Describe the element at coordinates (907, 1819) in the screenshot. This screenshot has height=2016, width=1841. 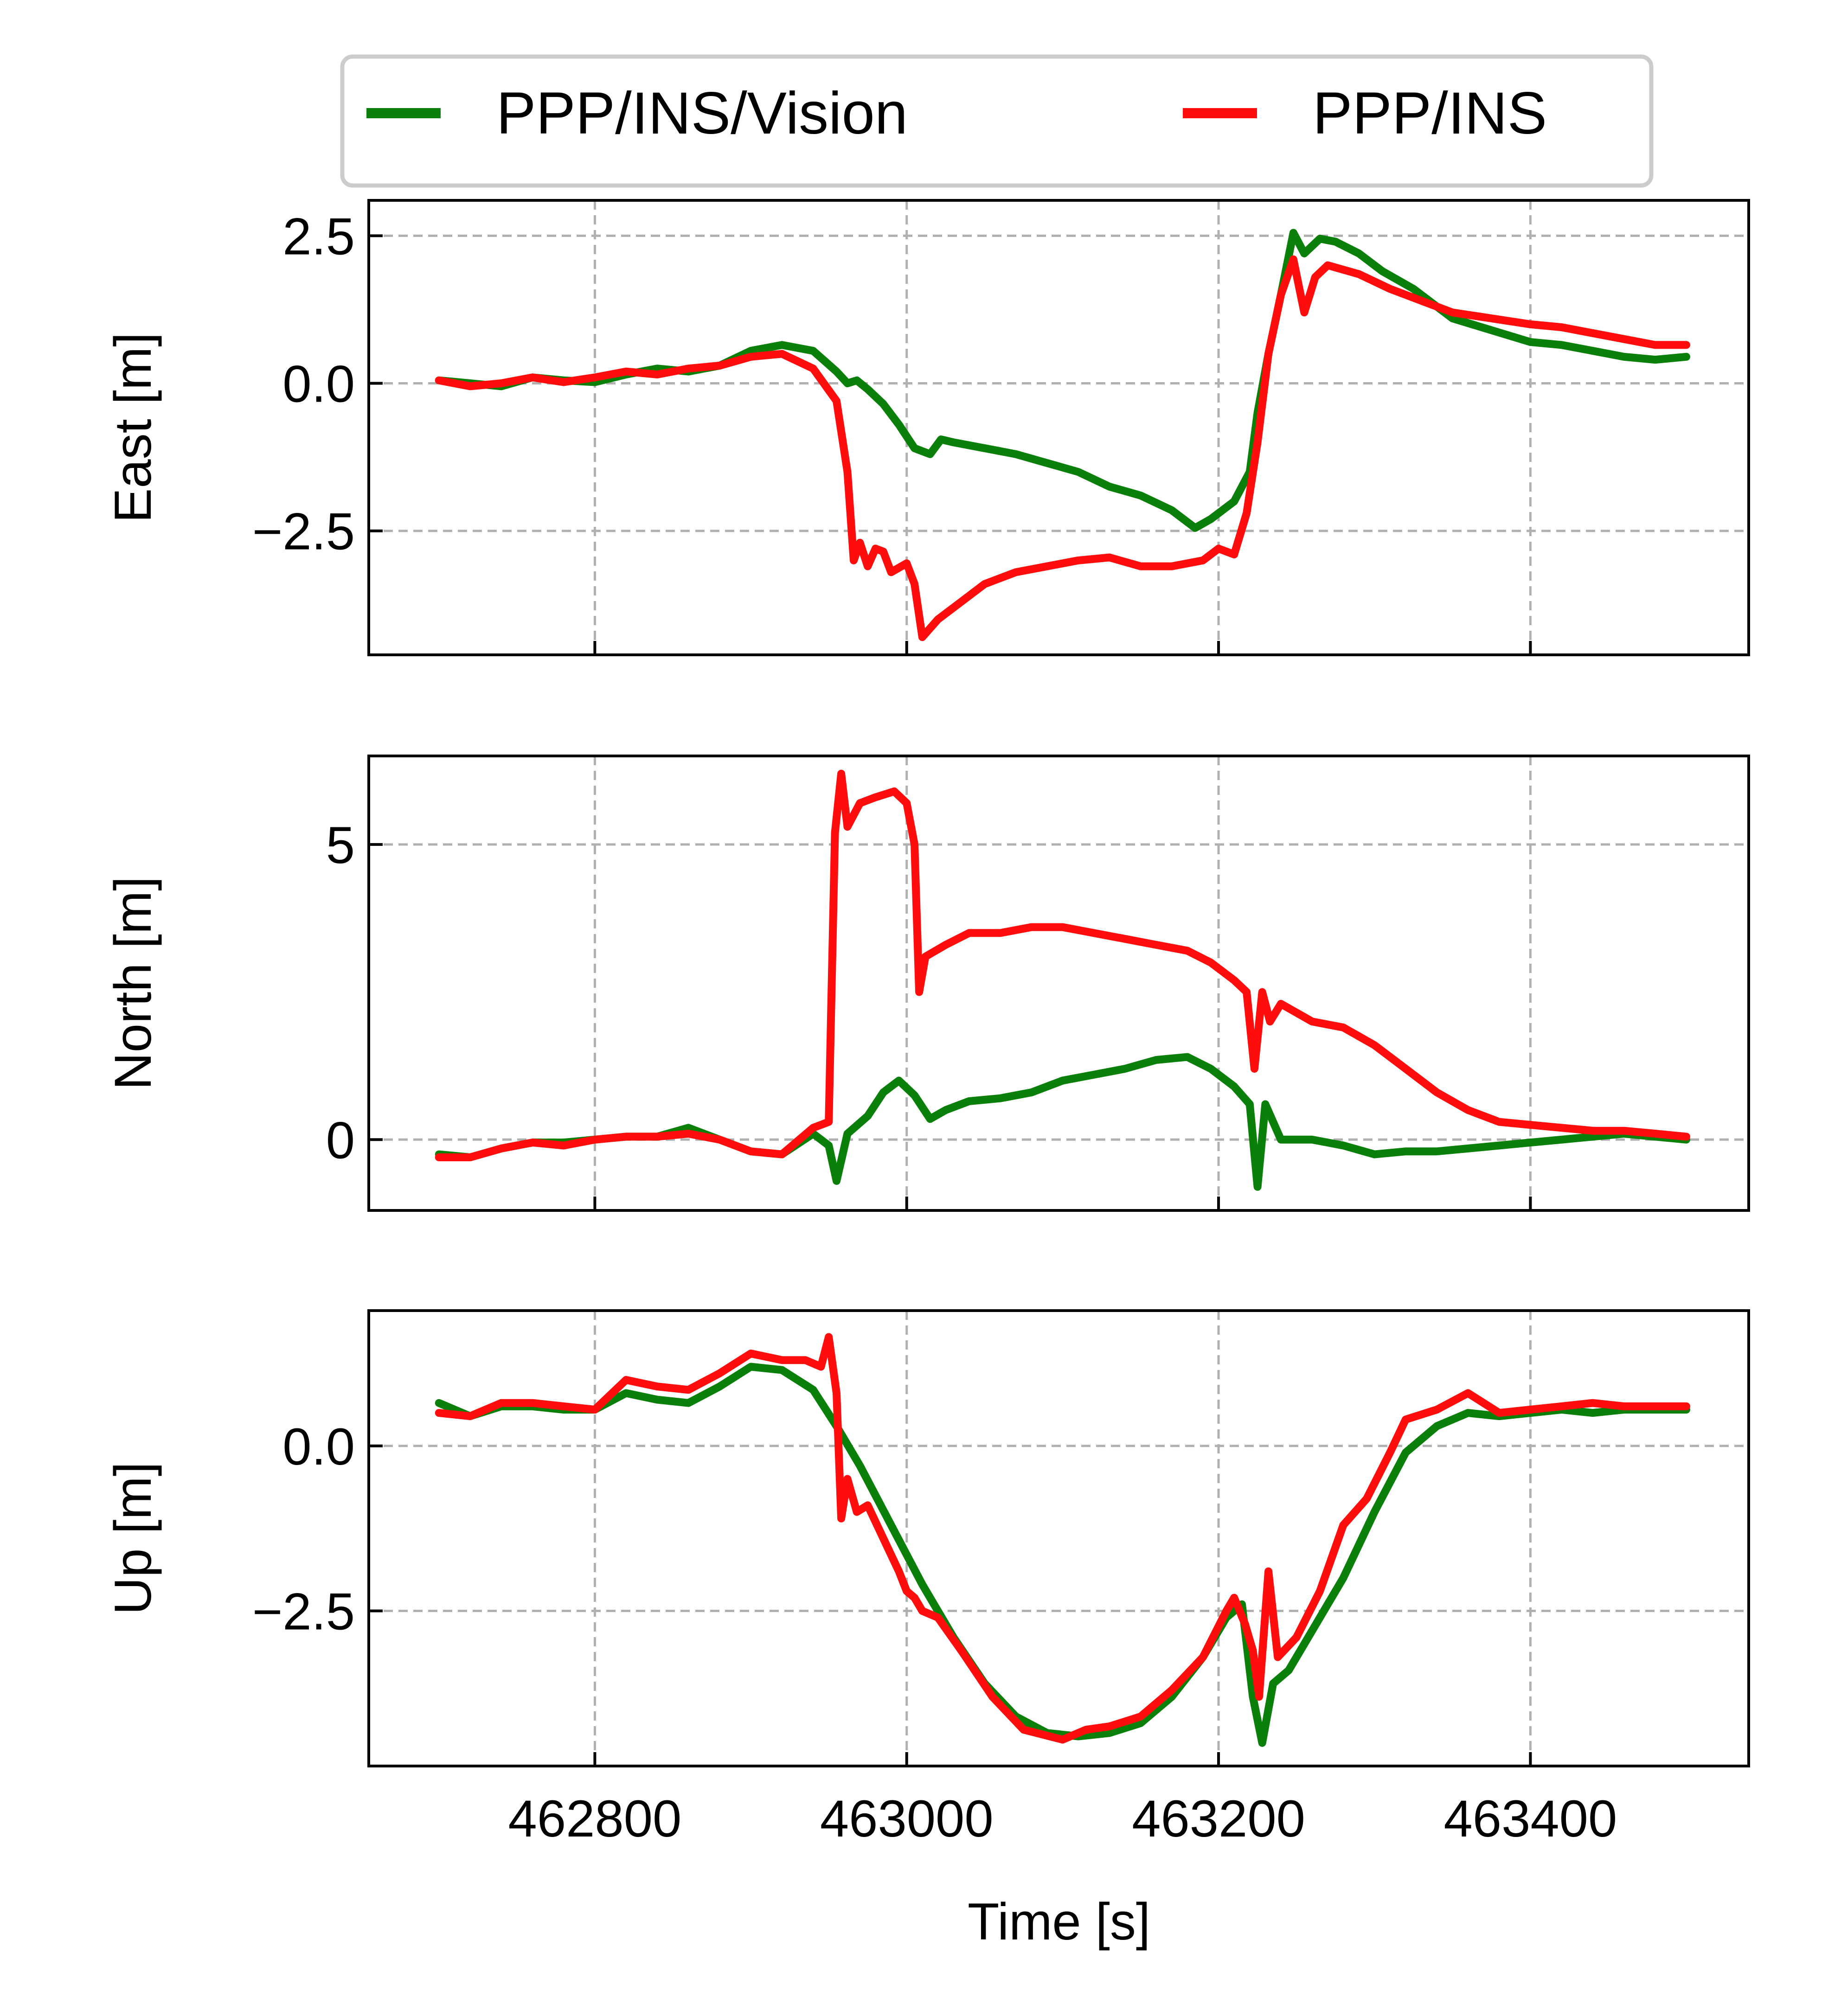
I see `xtick-label-1: 463000` at that location.